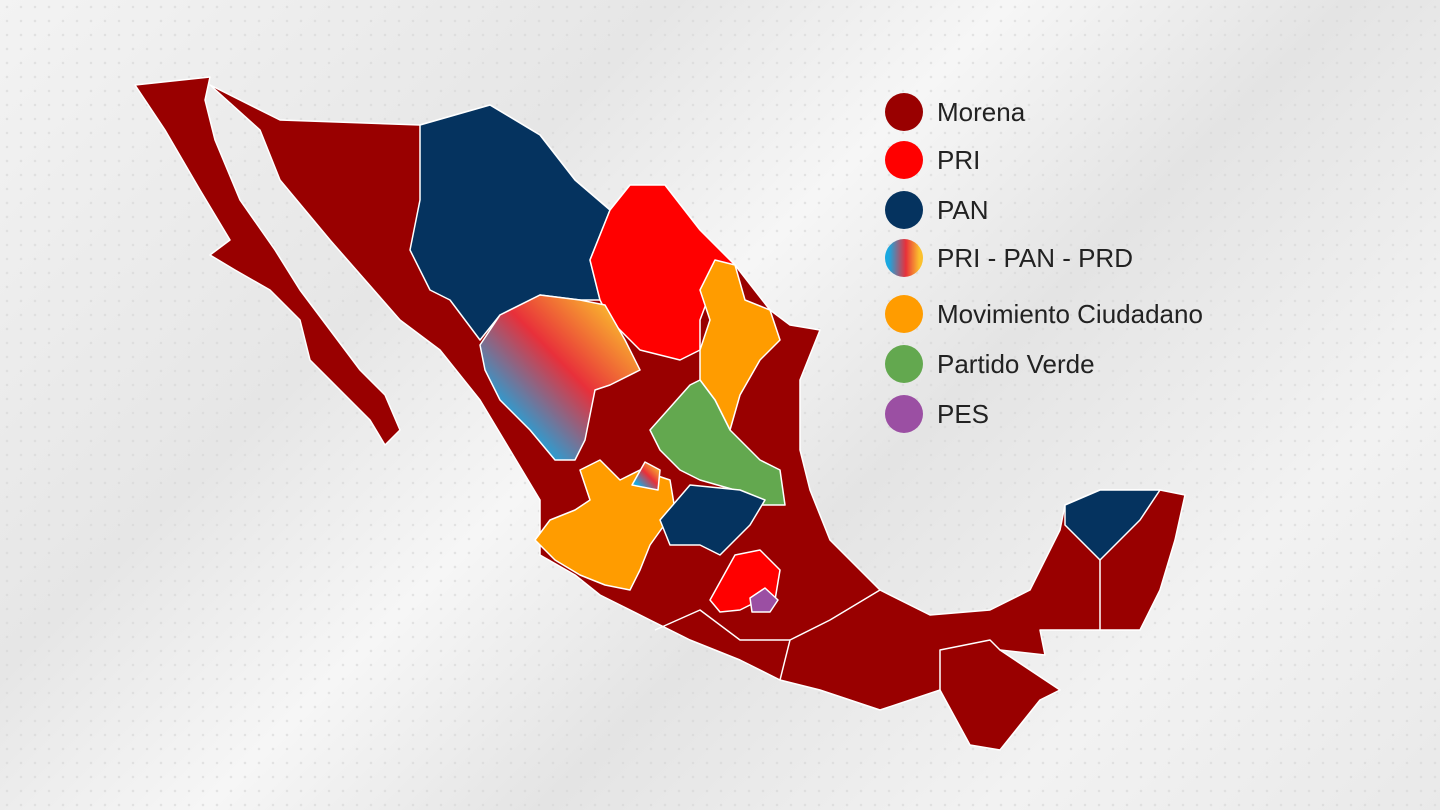 The height and width of the screenshot is (810, 1440). What do you see at coordinates (646, 476) in the screenshot?
I see `state-aguascalientes` at bounding box center [646, 476].